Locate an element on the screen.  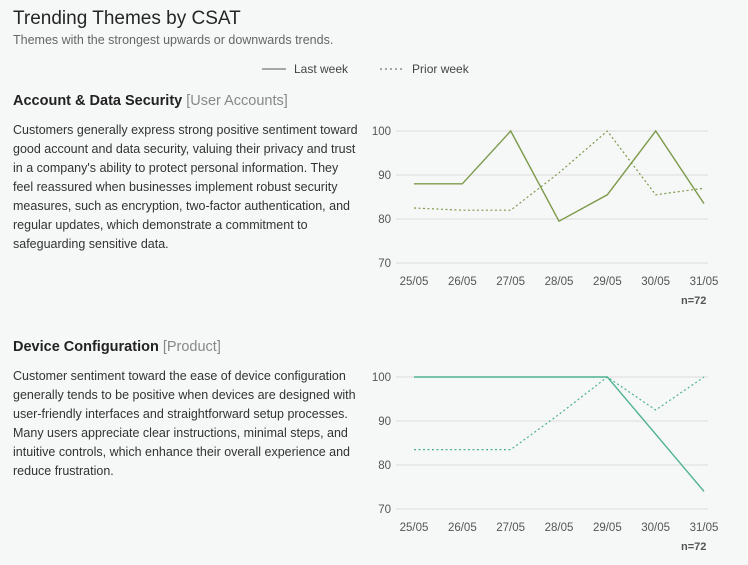
page-title: Trending Themes by CSAT is located at coordinates (127, 18).